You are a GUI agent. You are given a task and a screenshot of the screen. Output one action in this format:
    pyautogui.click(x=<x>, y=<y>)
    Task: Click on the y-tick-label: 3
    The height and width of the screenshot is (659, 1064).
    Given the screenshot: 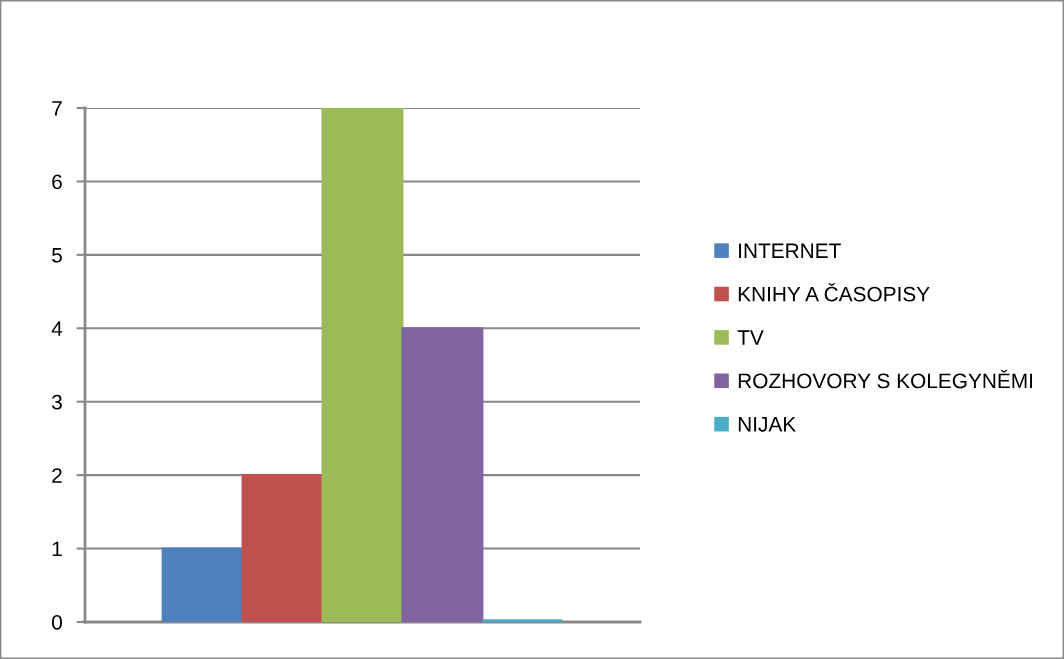 What is the action you would take?
    pyautogui.click(x=56, y=402)
    